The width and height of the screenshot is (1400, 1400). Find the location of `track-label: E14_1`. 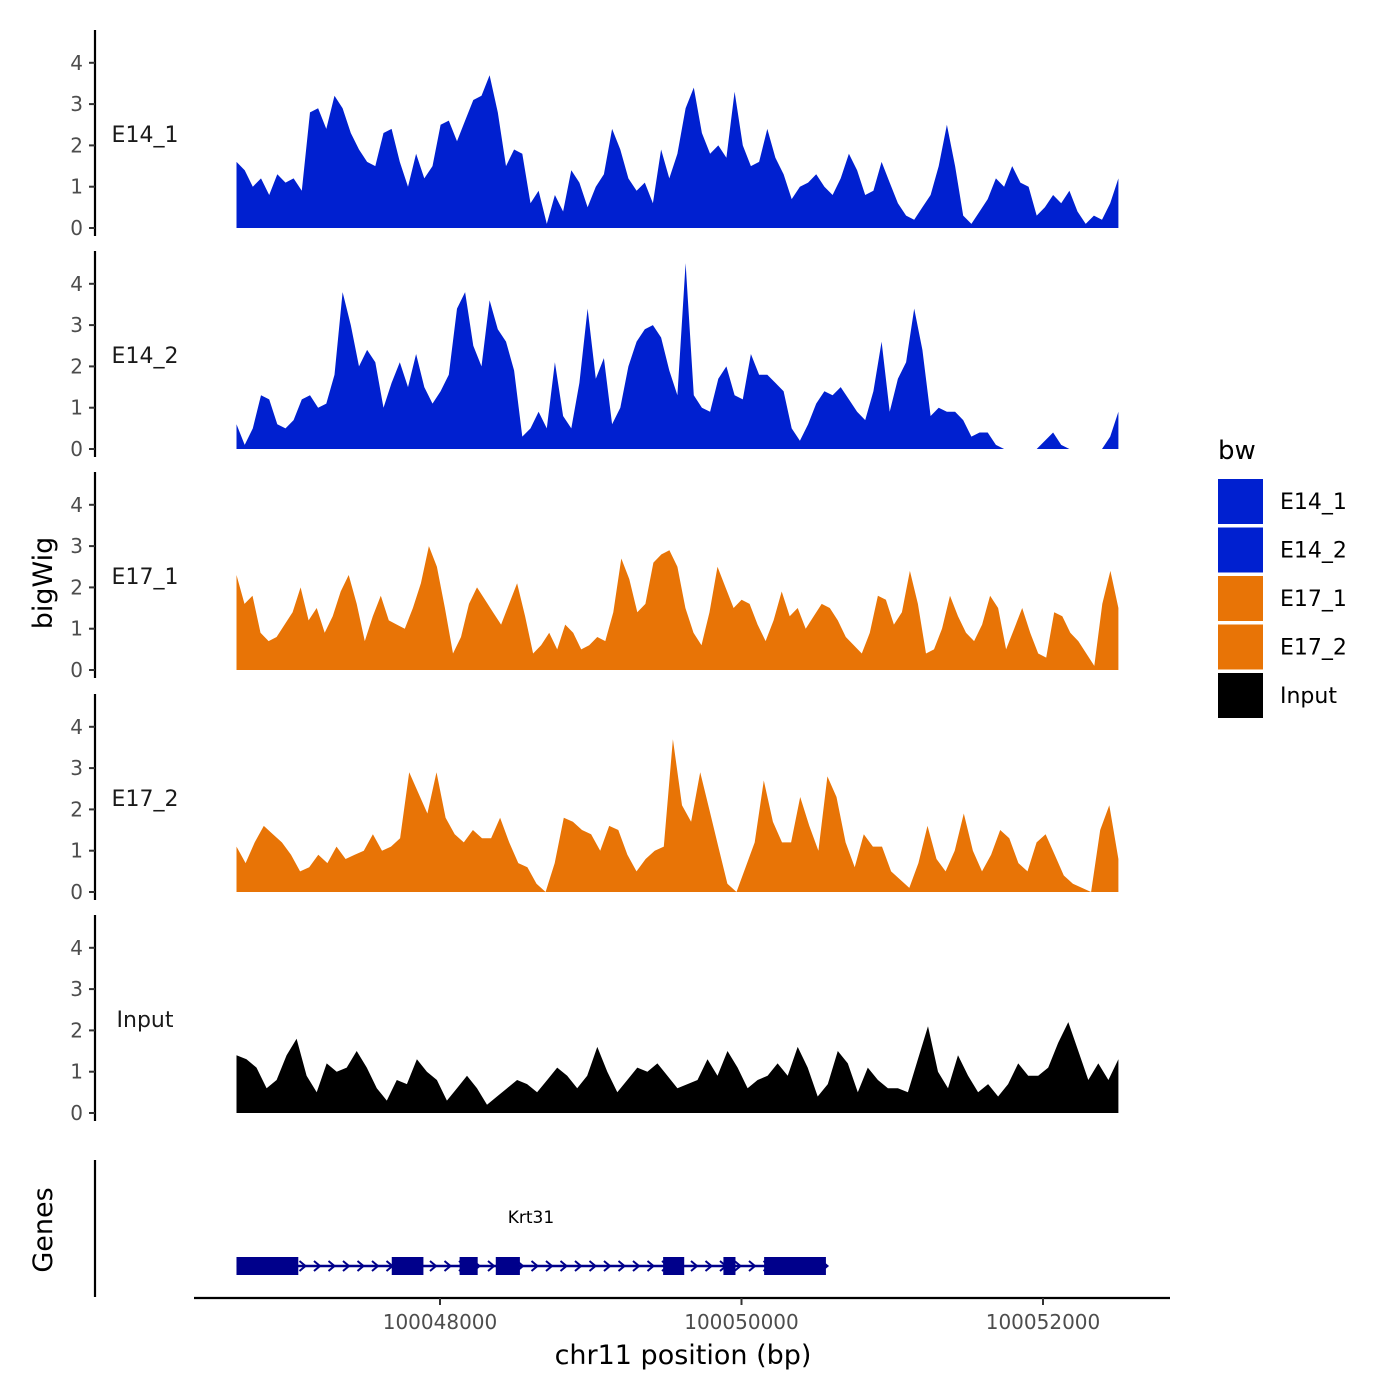

track-label: E14_1 is located at coordinates (145, 135).